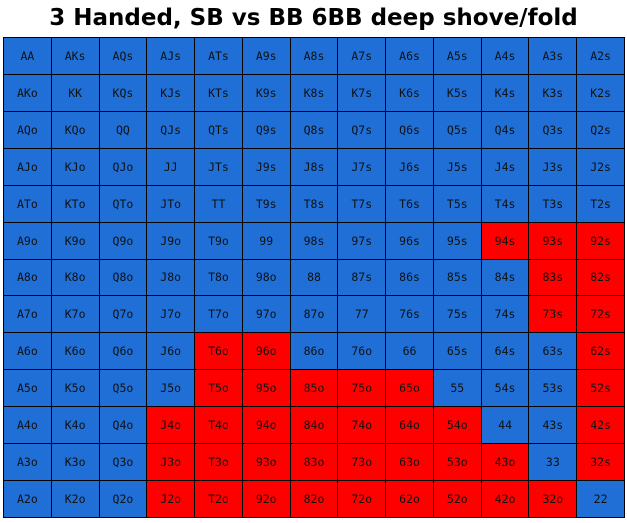 The image size is (627, 523). What do you see at coordinates (123, 277) in the screenshot?
I see `hand-cell-Q8o: Q8o` at bounding box center [123, 277].